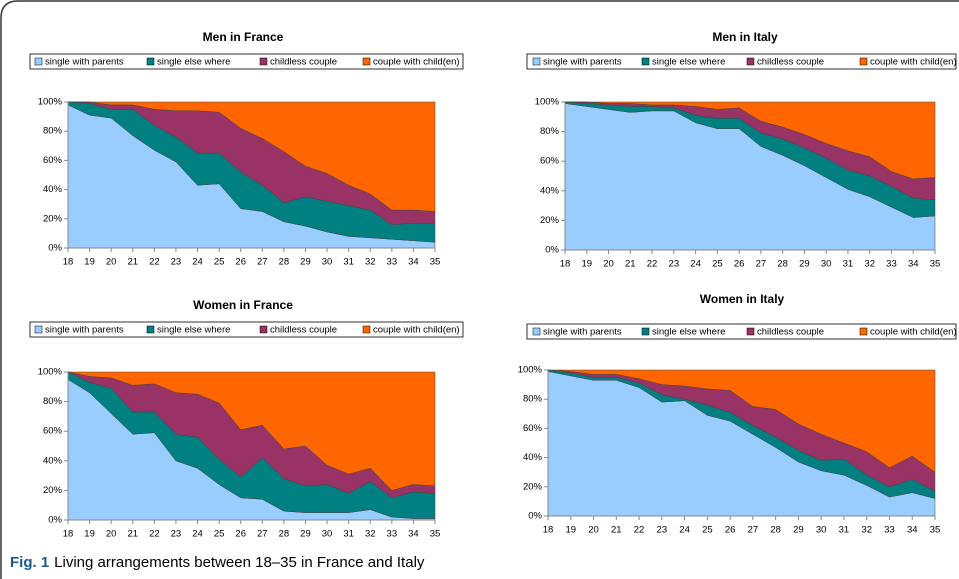  I want to click on x-tick-label: 31, so click(348, 534).